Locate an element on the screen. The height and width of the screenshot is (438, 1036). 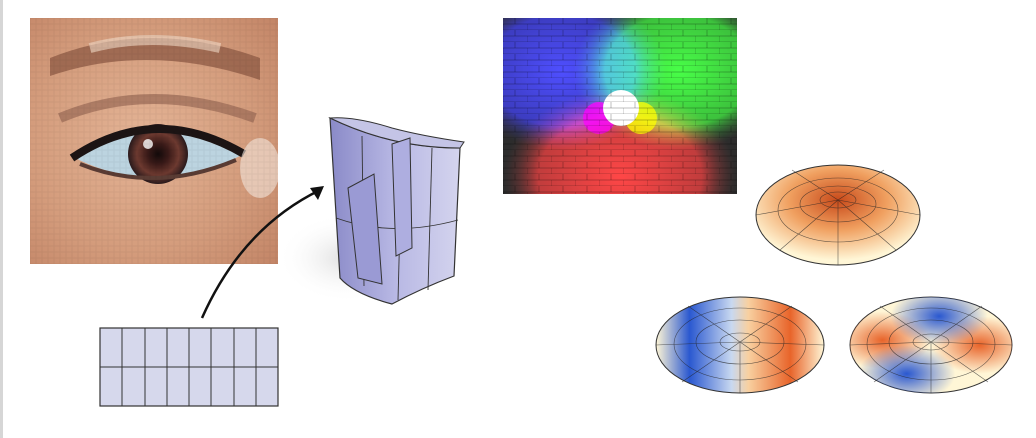
rgb-spotlights-icon is located at coordinates (620, 106).